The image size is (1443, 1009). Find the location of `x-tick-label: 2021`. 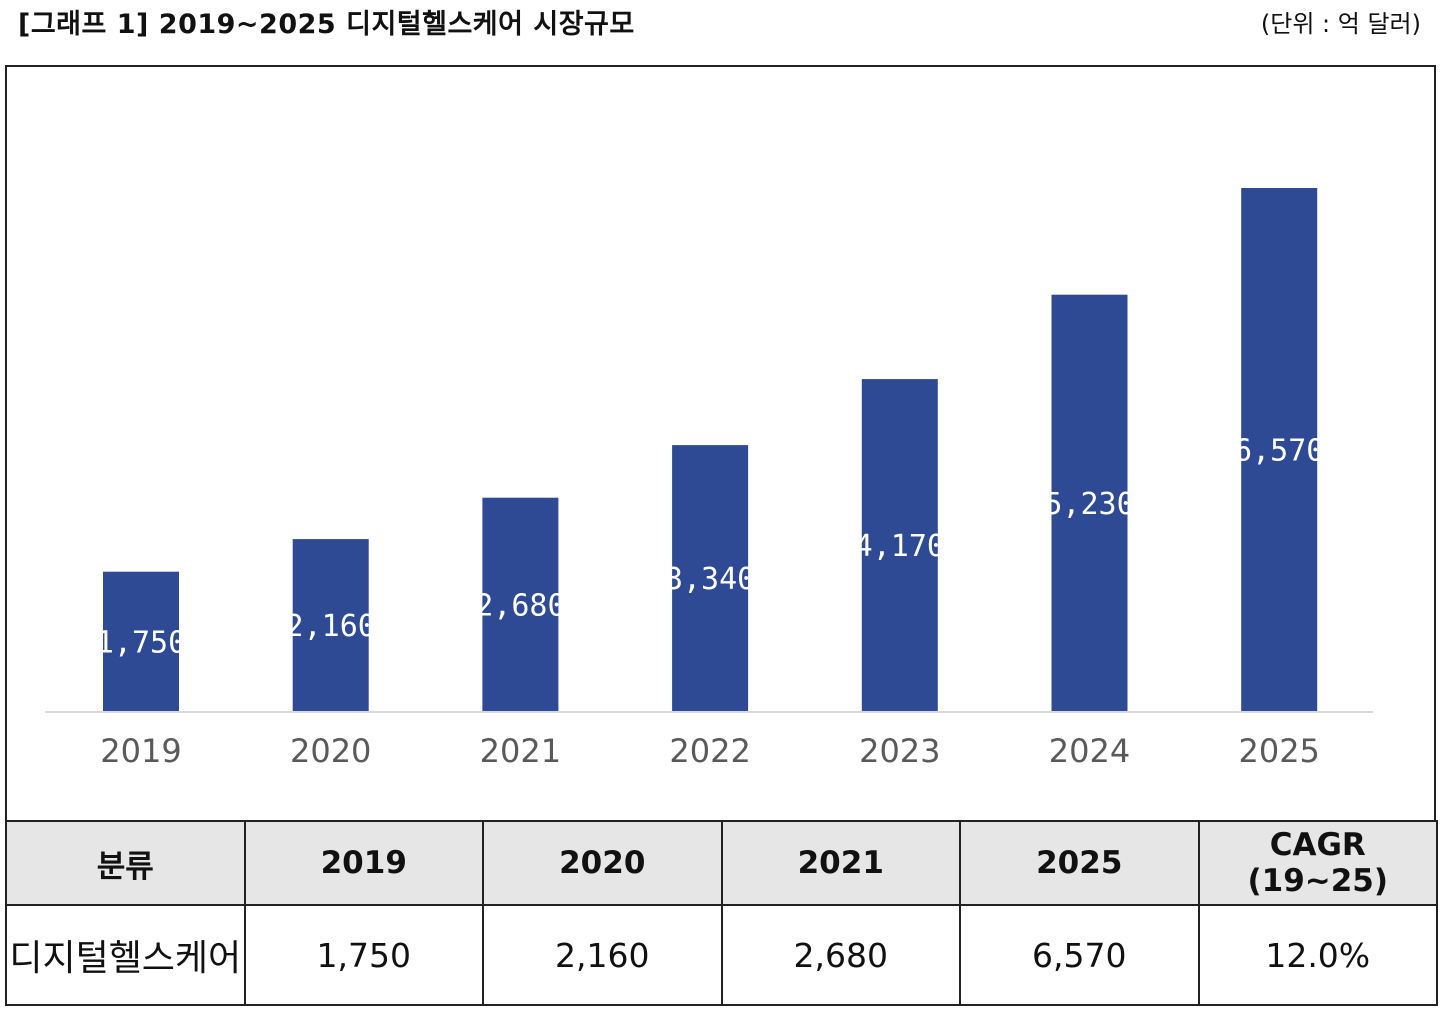

x-tick-label: 2021 is located at coordinates (520, 751).